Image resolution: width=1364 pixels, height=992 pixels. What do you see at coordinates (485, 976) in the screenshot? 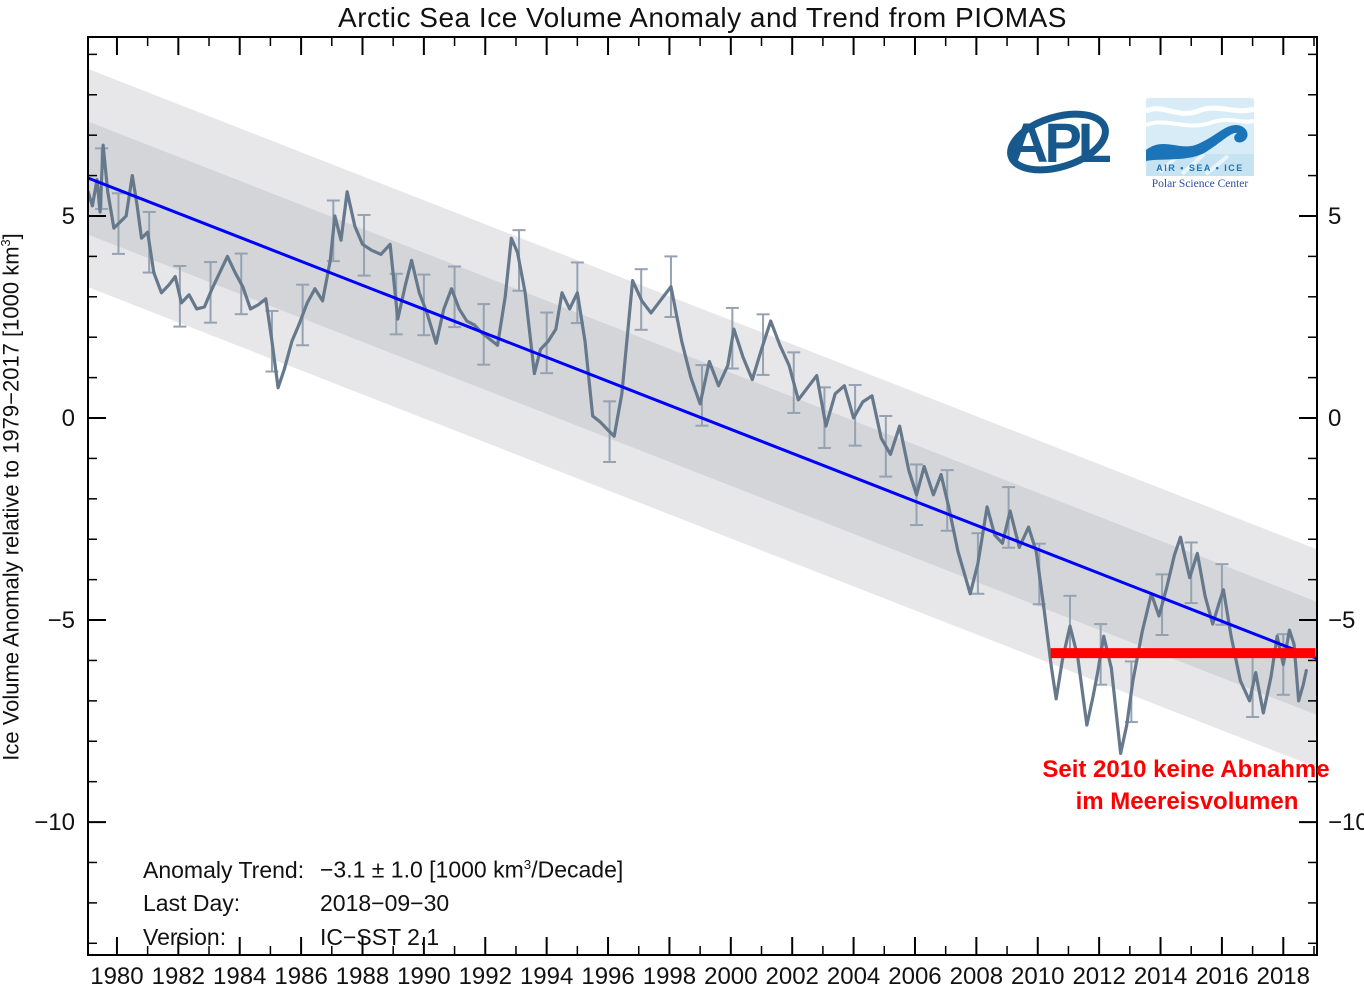
I see `x-tick-label: 1992` at bounding box center [485, 976].